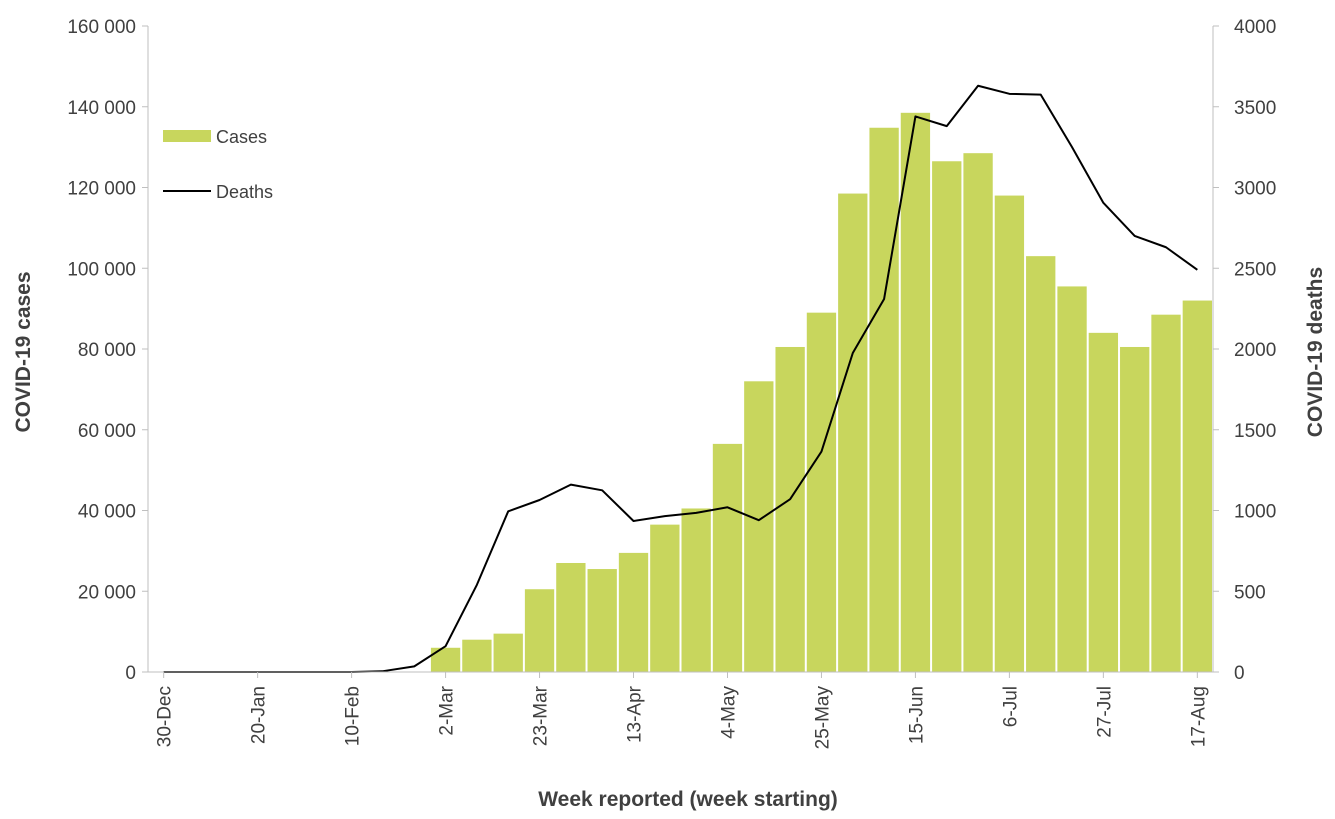  I want to click on legend-swatch-cases, so click(187, 136).